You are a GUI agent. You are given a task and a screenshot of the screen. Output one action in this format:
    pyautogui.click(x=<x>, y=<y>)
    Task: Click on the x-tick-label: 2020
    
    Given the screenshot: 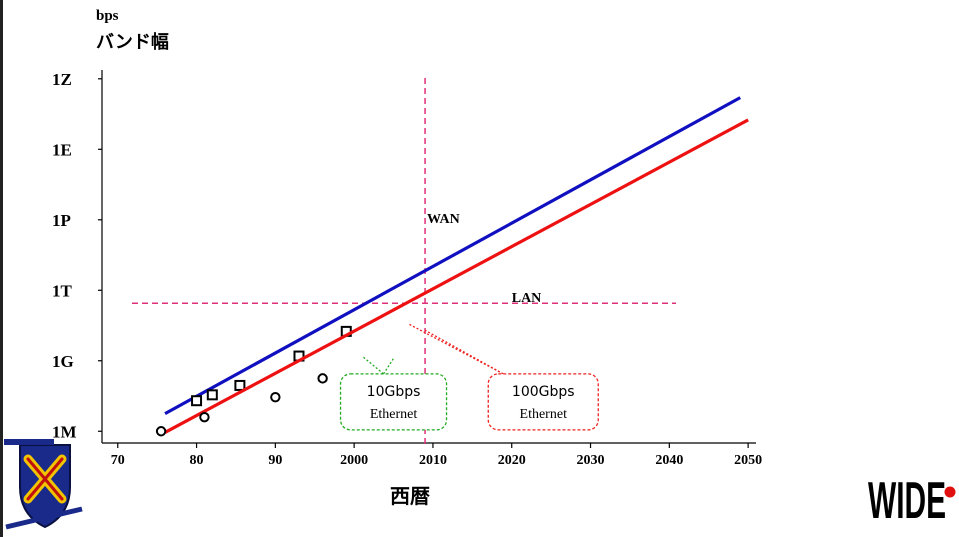 What is the action you would take?
    pyautogui.click(x=512, y=460)
    